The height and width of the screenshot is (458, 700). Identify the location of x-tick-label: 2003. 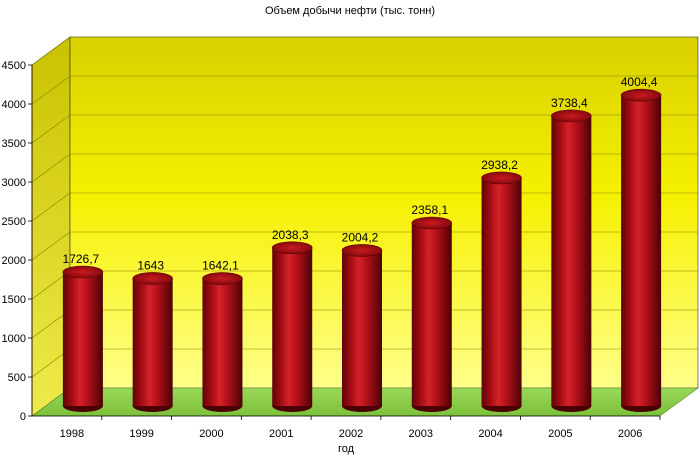
(421, 434).